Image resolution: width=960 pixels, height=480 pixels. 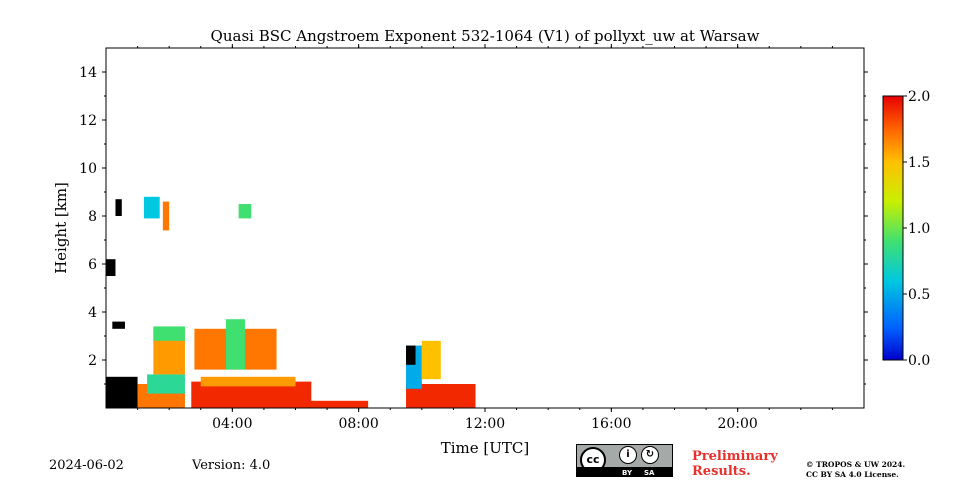 What do you see at coordinates (61, 228) in the screenshot?
I see `y-axis-label: Height [km]` at bounding box center [61, 228].